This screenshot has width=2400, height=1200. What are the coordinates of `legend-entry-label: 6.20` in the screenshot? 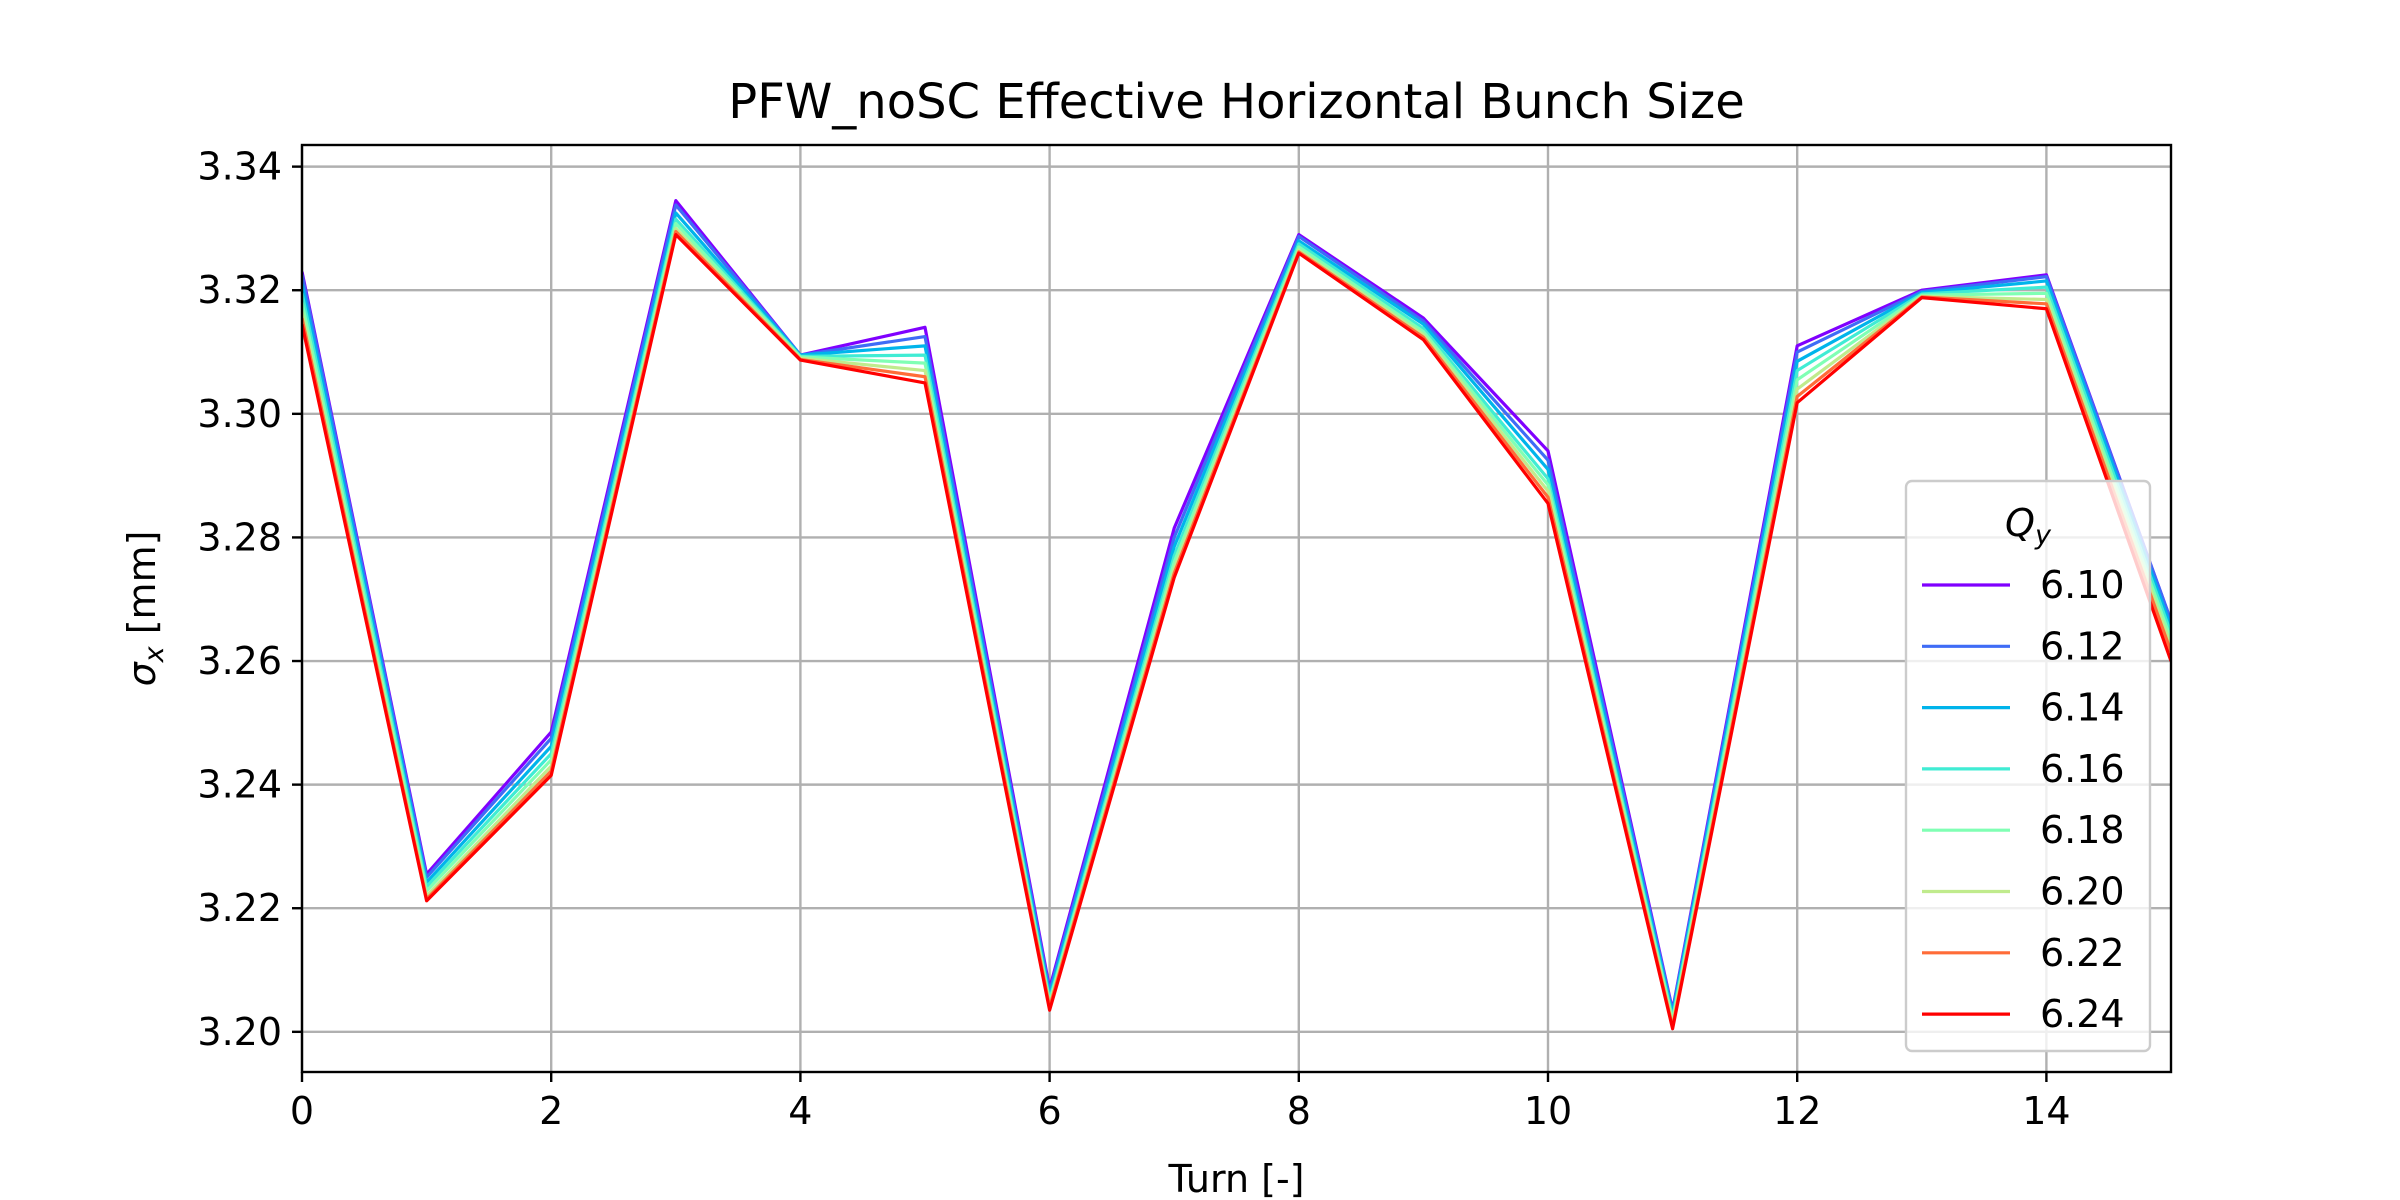 It's located at (2082, 892).